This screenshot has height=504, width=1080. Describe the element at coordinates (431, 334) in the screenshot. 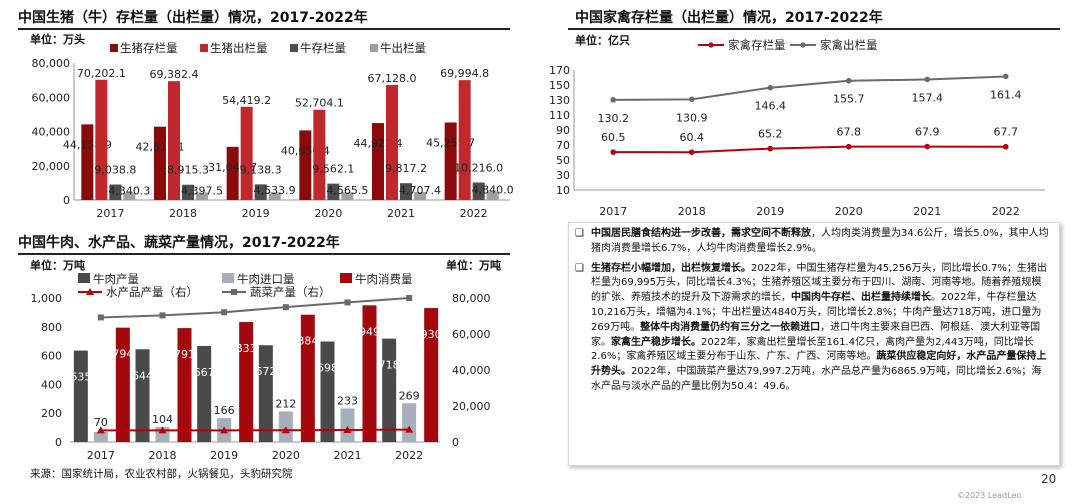

I see `data-label: 930` at that location.